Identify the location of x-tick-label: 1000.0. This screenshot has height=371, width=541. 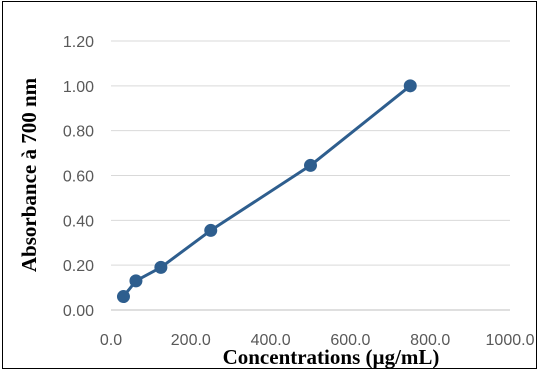
(510, 340).